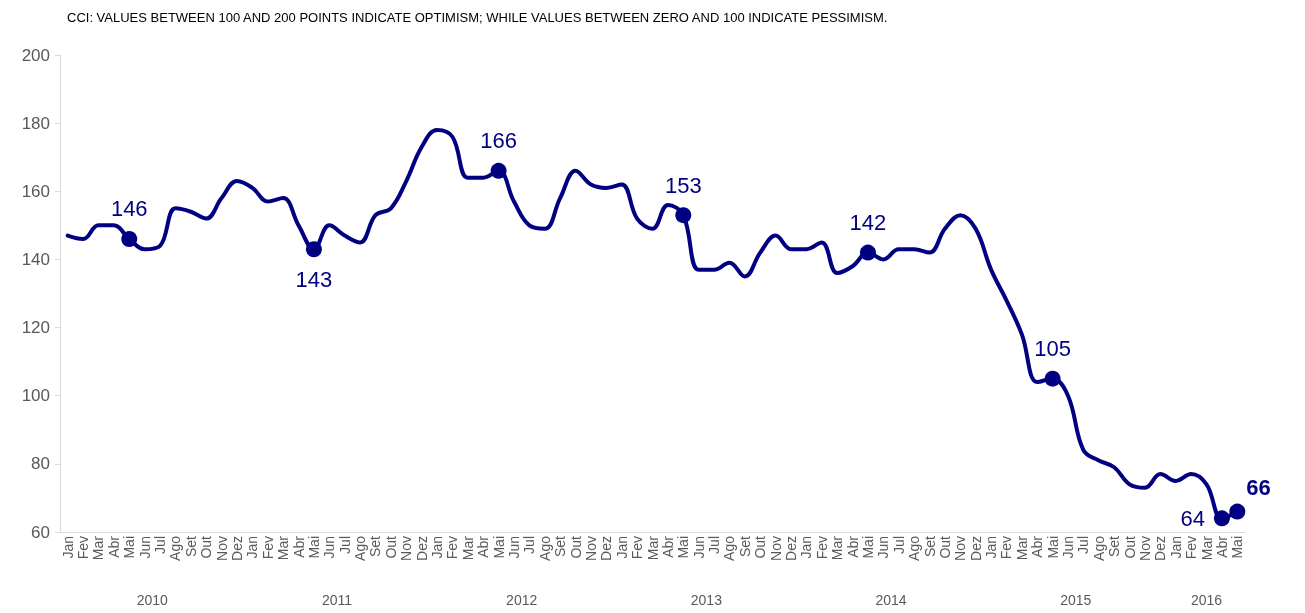  I want to click on text: 2010, so click(152, 600).